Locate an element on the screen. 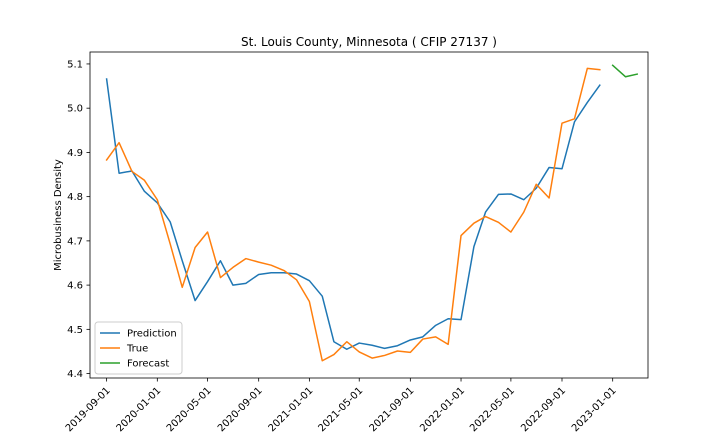 The height and width of the screenshot is (432, 720). y-tick-label: 5.1 is located at coordinates (75, 64).